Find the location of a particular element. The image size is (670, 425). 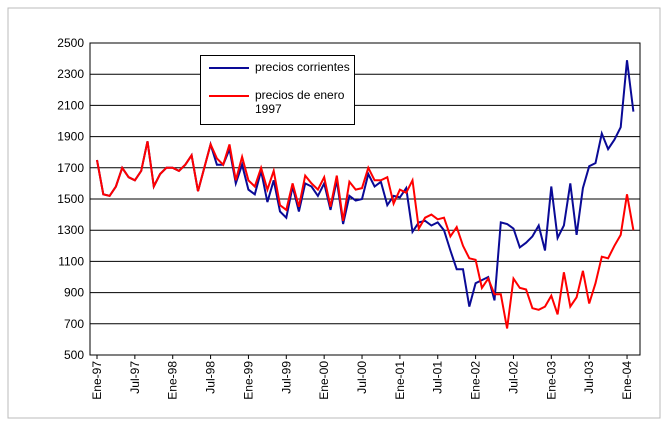

legend: precios corrientes precios de enero 1997 is located at coordinates (277, 90).